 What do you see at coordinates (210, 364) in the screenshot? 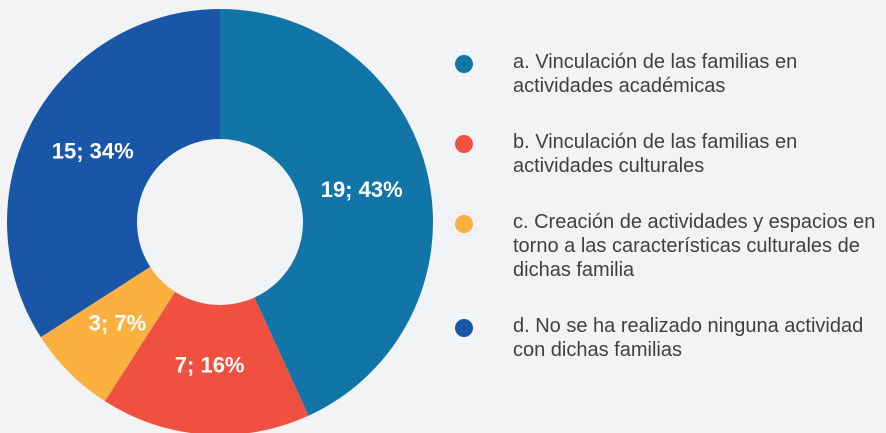
I see `data-label: 7; 16%` at bounding box center [210, 364].